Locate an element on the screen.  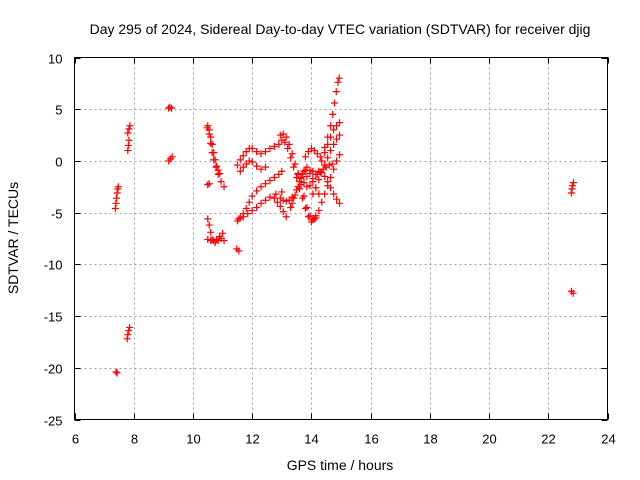
series-arc-13.8-up is located at coordinates (312, 153).